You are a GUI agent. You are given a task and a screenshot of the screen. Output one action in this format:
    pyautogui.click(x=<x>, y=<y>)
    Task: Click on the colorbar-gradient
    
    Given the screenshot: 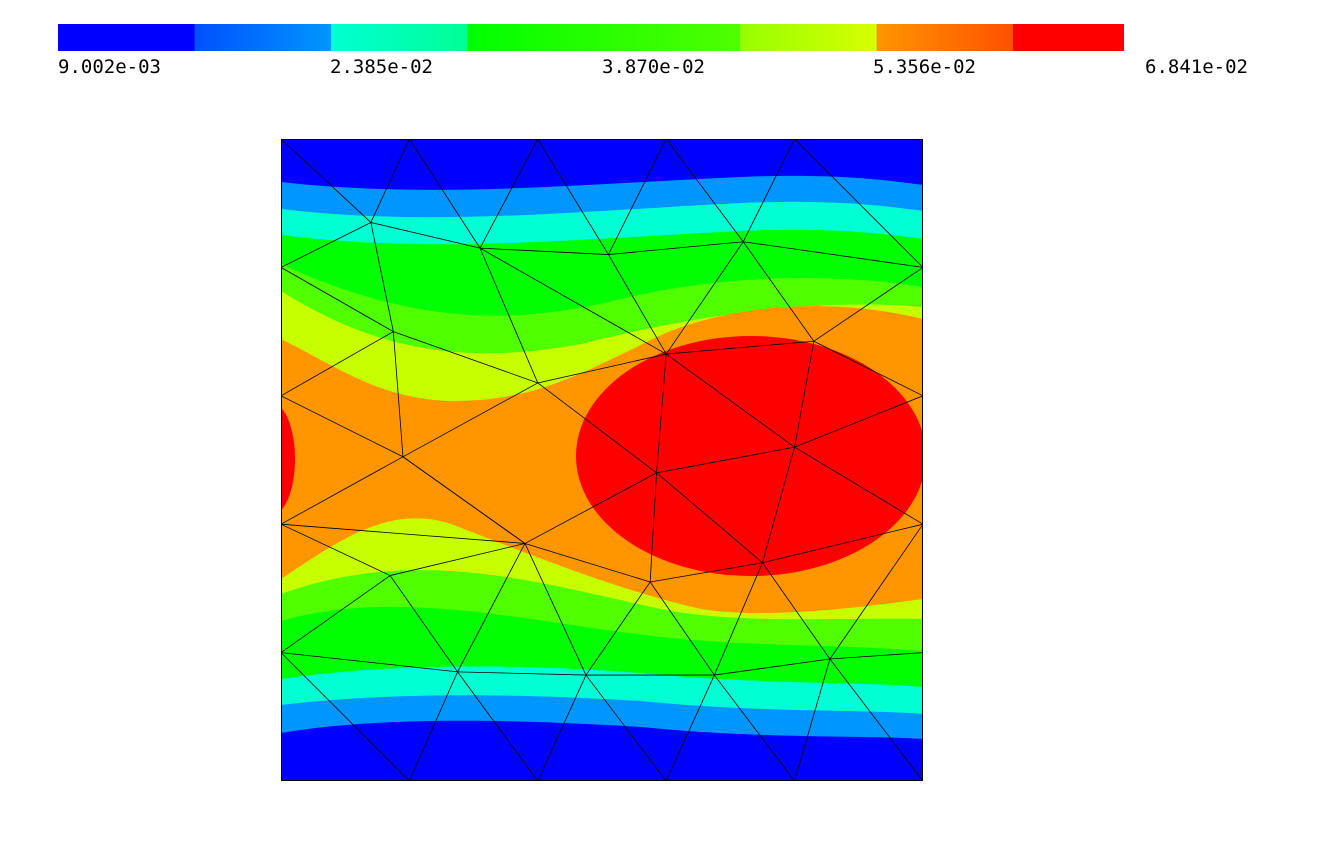 What is the action you would take?
    pyautogui.click(x=591, y=37)
    